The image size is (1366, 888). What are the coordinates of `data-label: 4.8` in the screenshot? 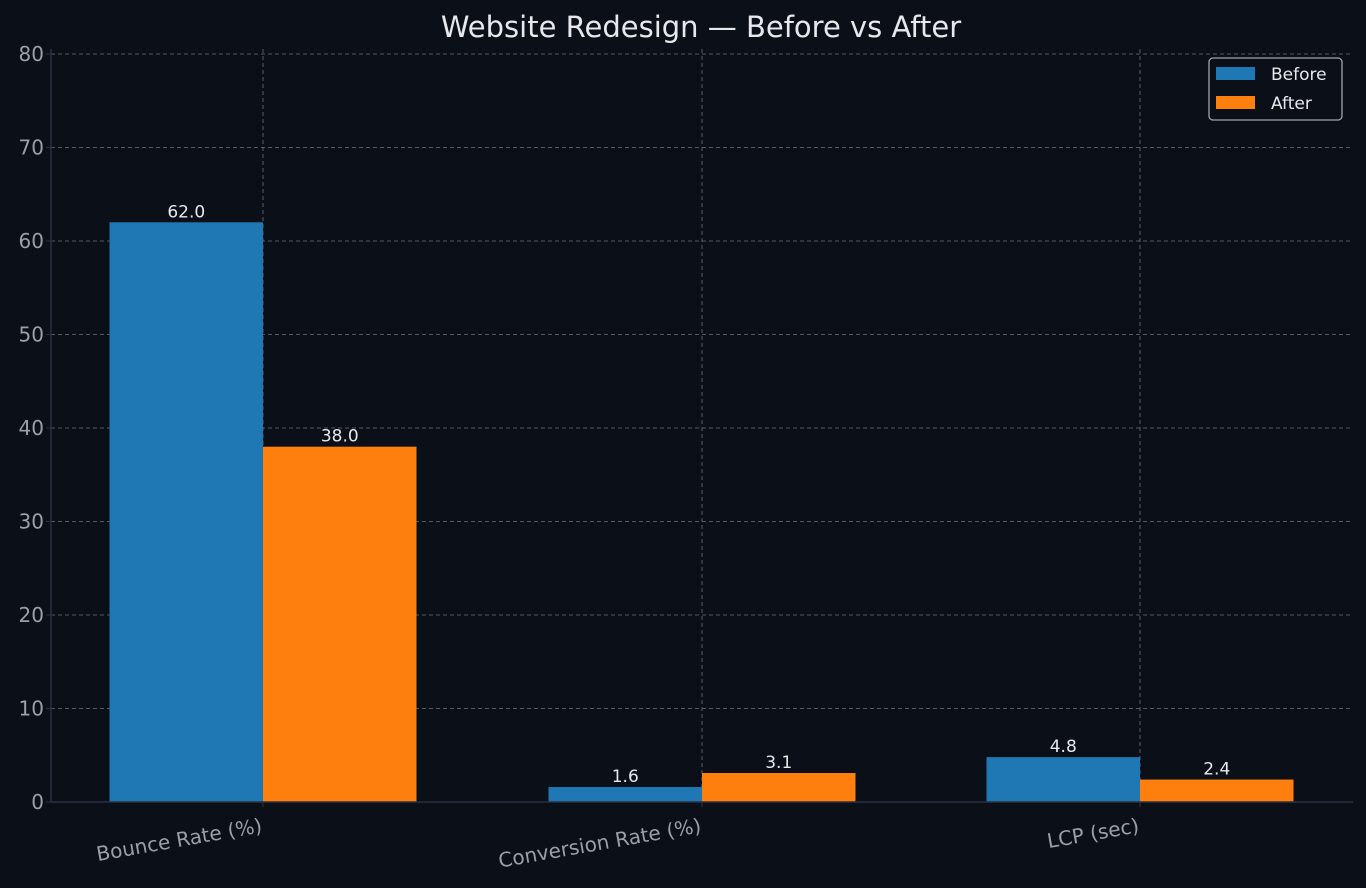 It's located at (1063, 747).